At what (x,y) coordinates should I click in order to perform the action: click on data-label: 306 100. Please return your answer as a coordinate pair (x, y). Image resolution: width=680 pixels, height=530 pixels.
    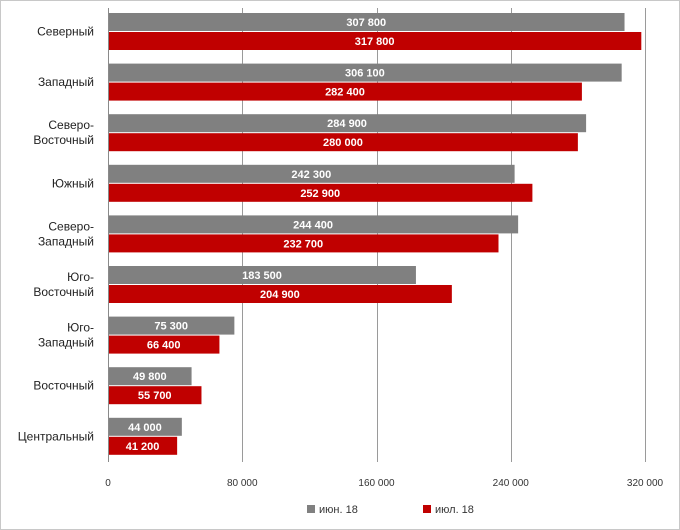
    Looking at the image, I should click on (365, 74).